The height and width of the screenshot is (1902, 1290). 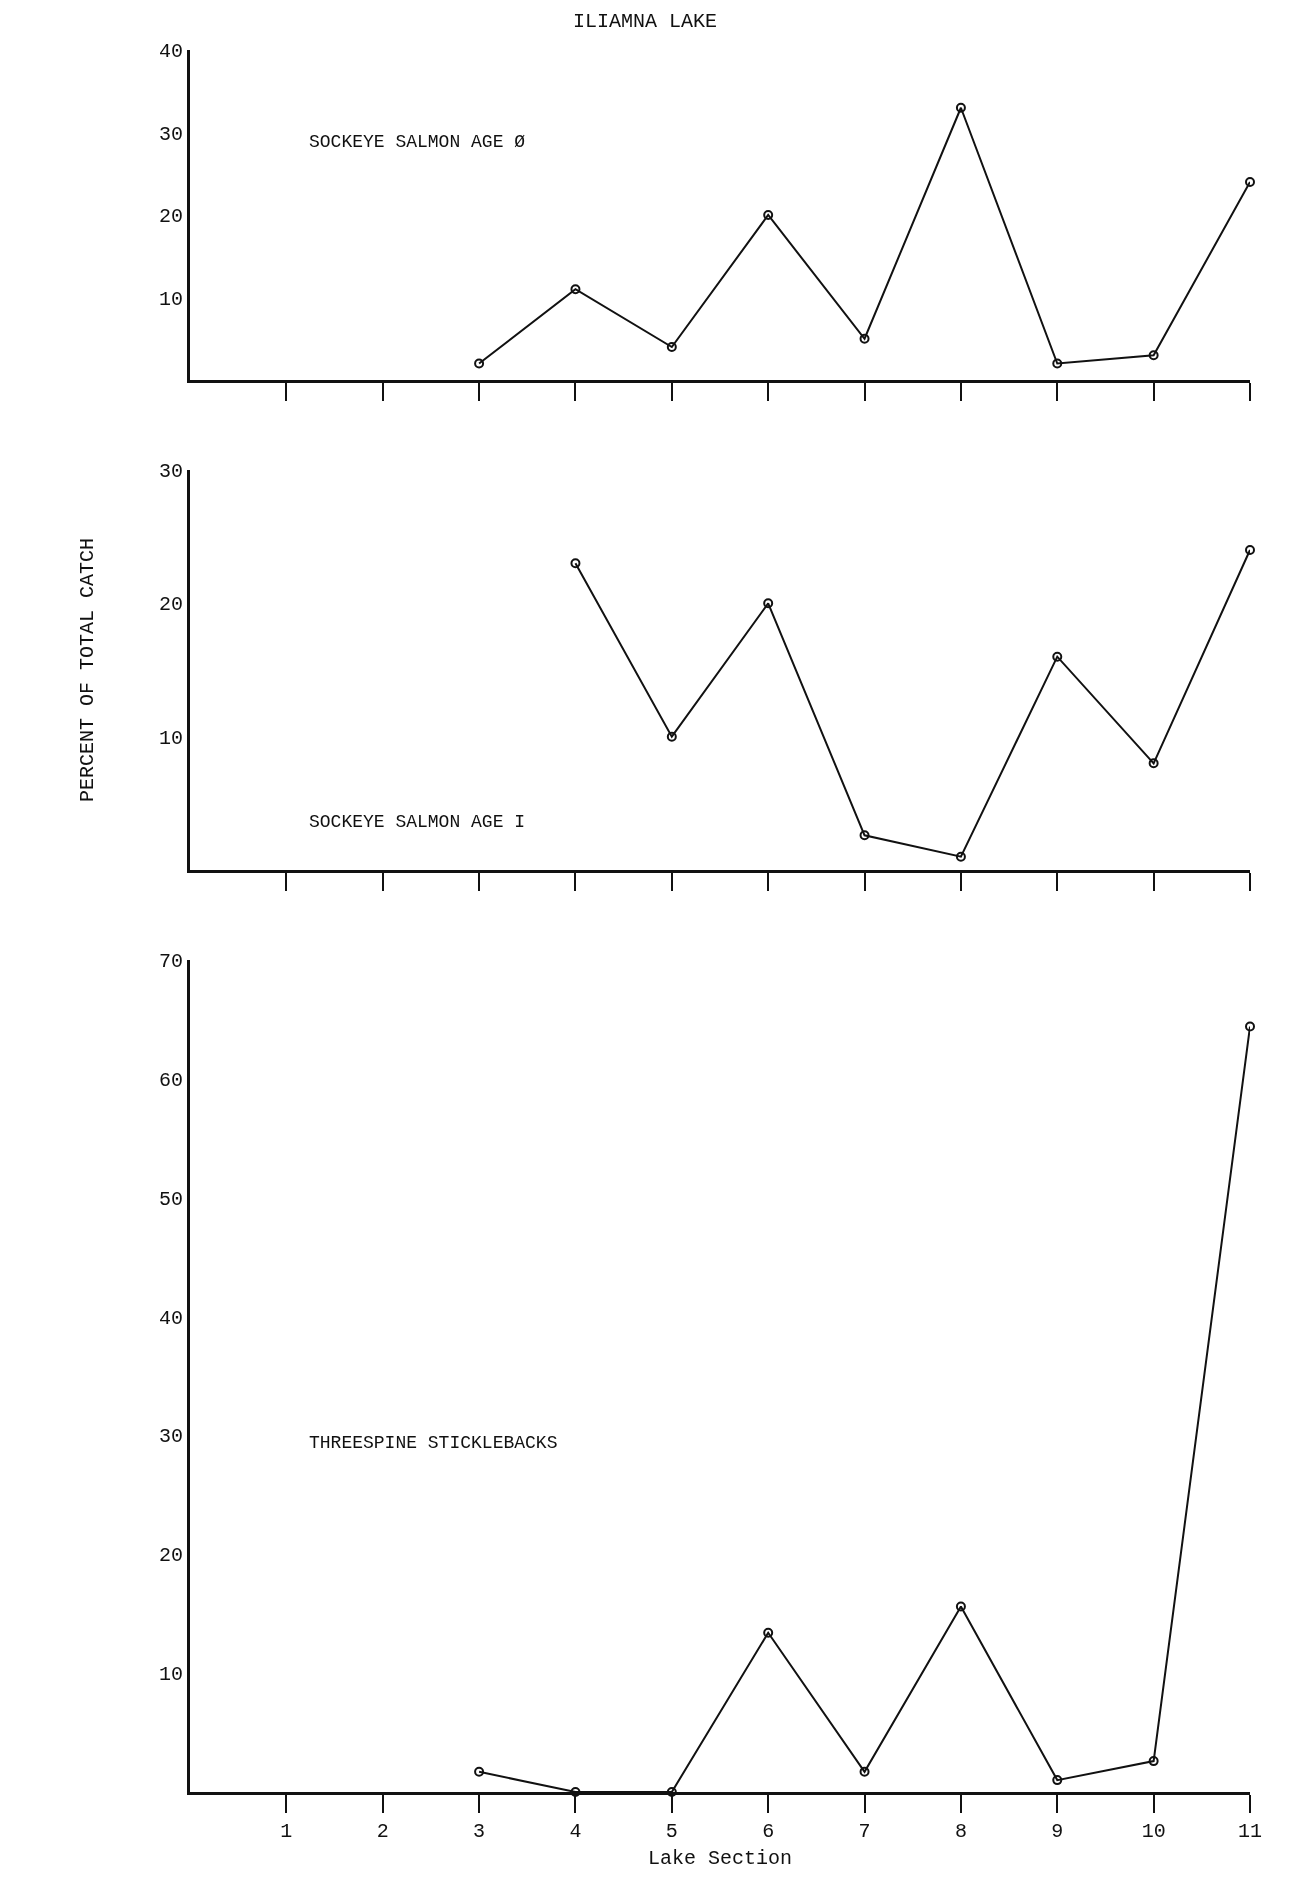 What do you see at coordinates (479, 1831) in the screenshot?
I see `x-tick-label: 3` at bounding box center [479, 1831].